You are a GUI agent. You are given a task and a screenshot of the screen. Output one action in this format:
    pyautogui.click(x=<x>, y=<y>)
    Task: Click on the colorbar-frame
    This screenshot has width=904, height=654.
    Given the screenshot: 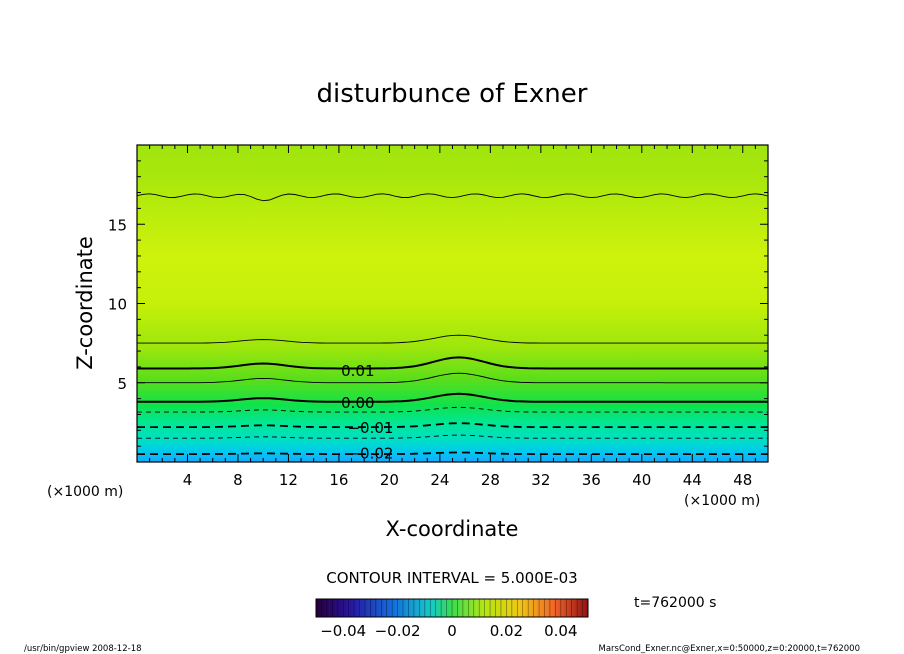 What is the action you would take?
    pyautogui.click(x=452, y=608)
    